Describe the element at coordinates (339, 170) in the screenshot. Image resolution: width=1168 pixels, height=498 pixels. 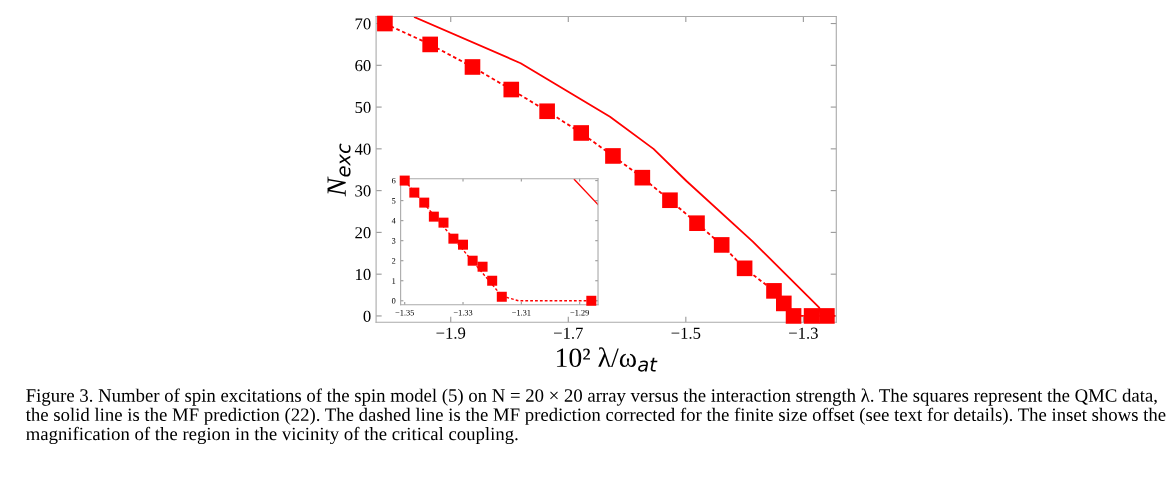
I see `y-axis-title: N$_{exc}$` at that location.